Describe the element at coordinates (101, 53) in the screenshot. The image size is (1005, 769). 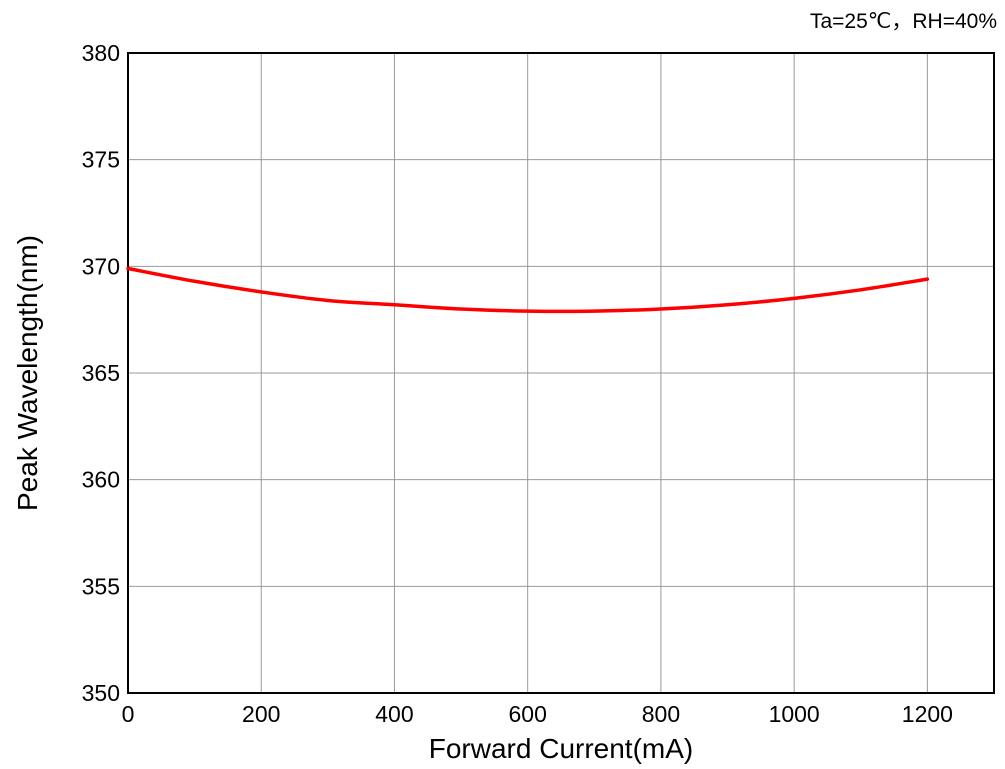
I see `y-tick-label: 380` at that location.